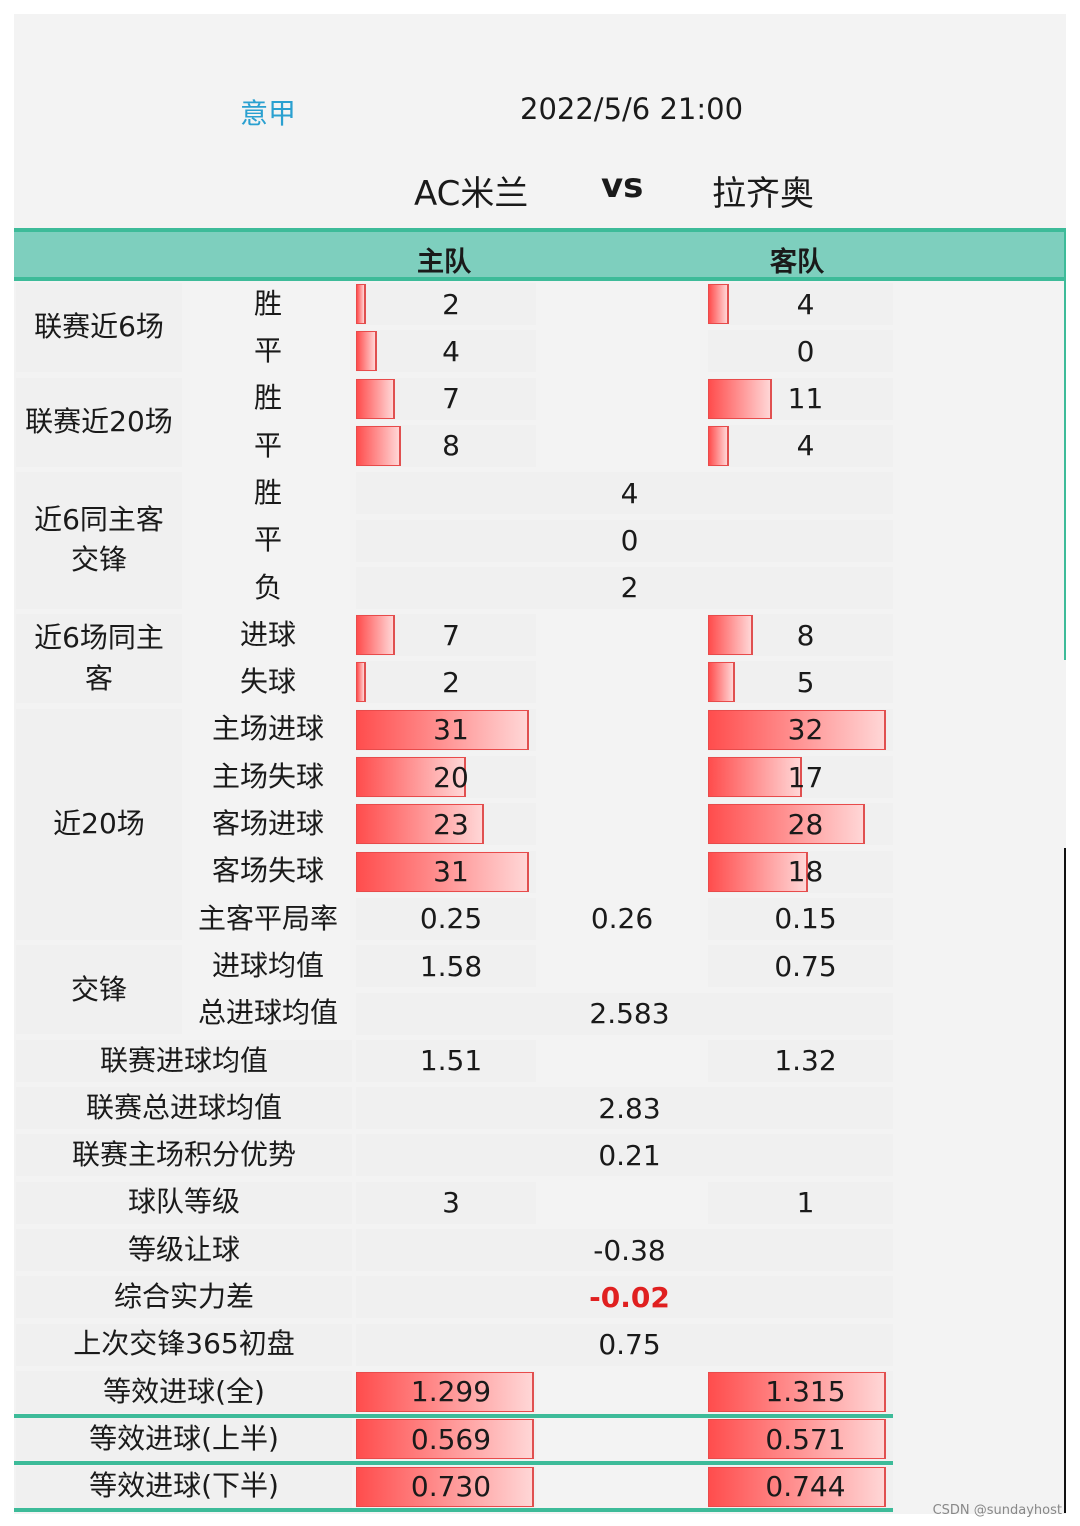 This screenshot has width=1080, height=1526. Describe the element at coordinates (629, 1345) in the screenshot. I see `center-value: 0.75` at that location.